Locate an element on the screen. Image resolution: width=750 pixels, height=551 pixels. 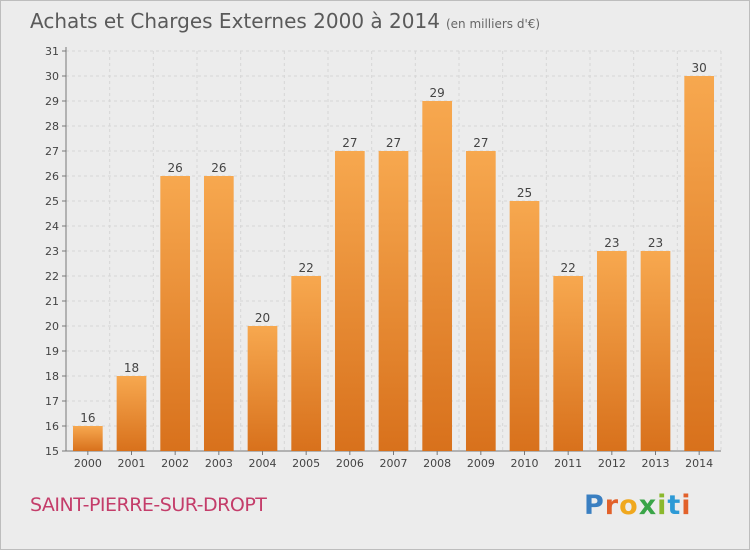
y-tick-label: 26 is located at coordinates (52, 176).